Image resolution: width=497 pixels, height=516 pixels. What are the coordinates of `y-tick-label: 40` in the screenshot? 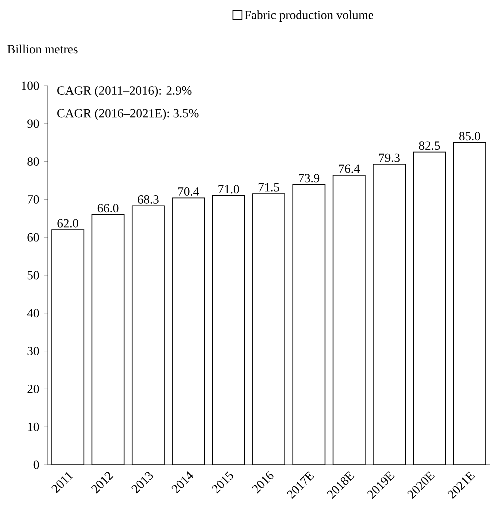 It's located at (33, 313).